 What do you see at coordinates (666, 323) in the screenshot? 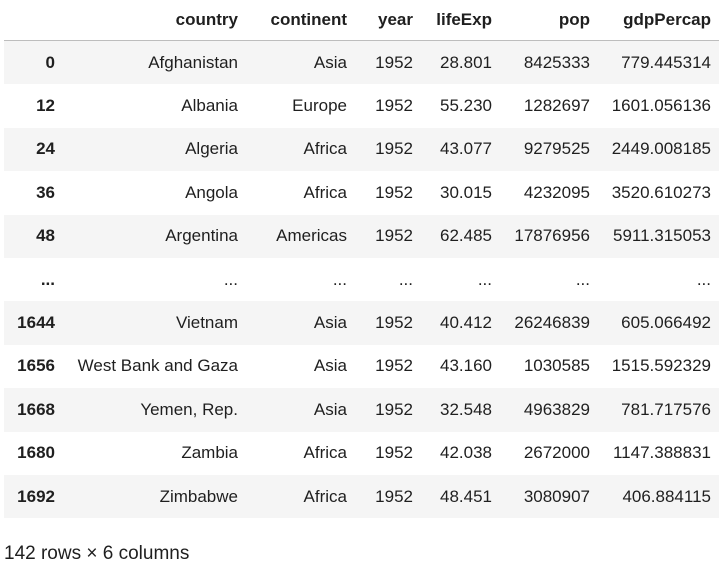
I see `cell-gdppercap: 605.066492` at bounding box center [666, 323].